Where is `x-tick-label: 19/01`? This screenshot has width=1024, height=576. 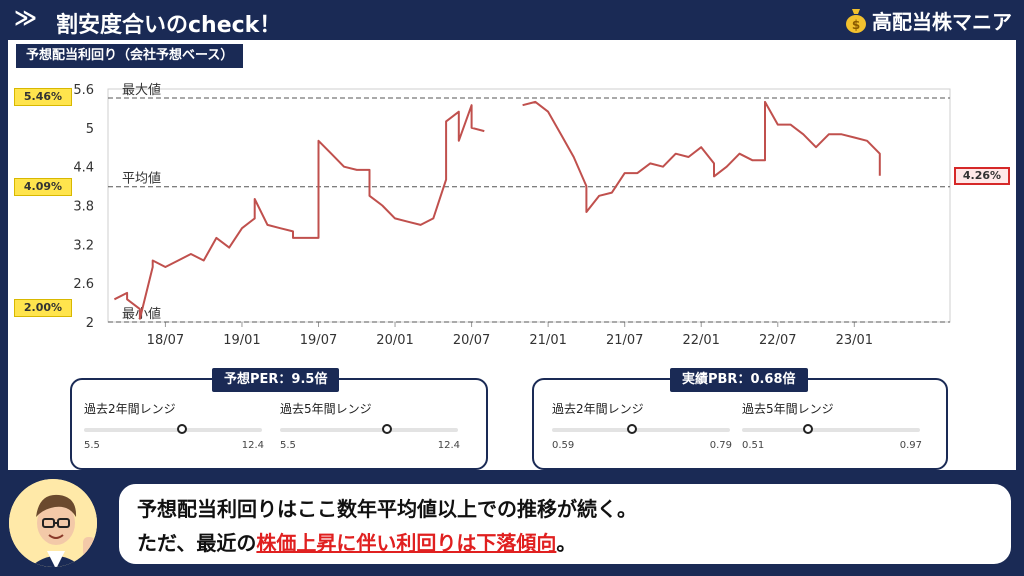 x-tick-label: 19/01 is located at coordinates (241, 340).